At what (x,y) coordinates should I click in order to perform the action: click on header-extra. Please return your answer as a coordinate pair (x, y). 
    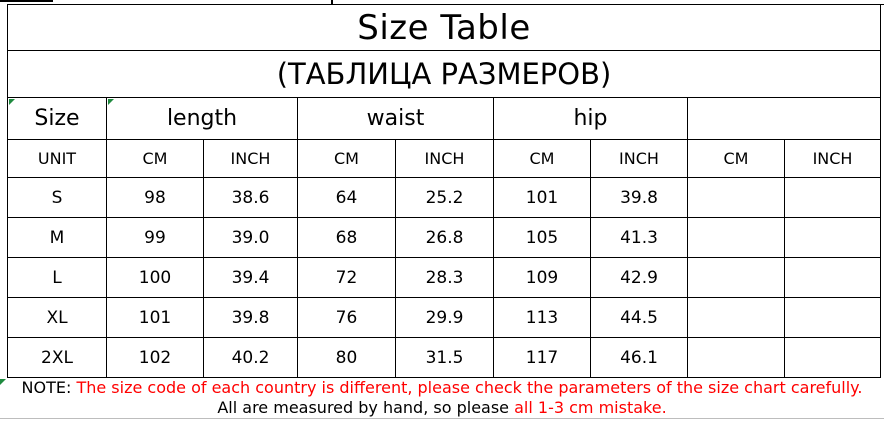
    Looking at the image, I should click on (784, 118).